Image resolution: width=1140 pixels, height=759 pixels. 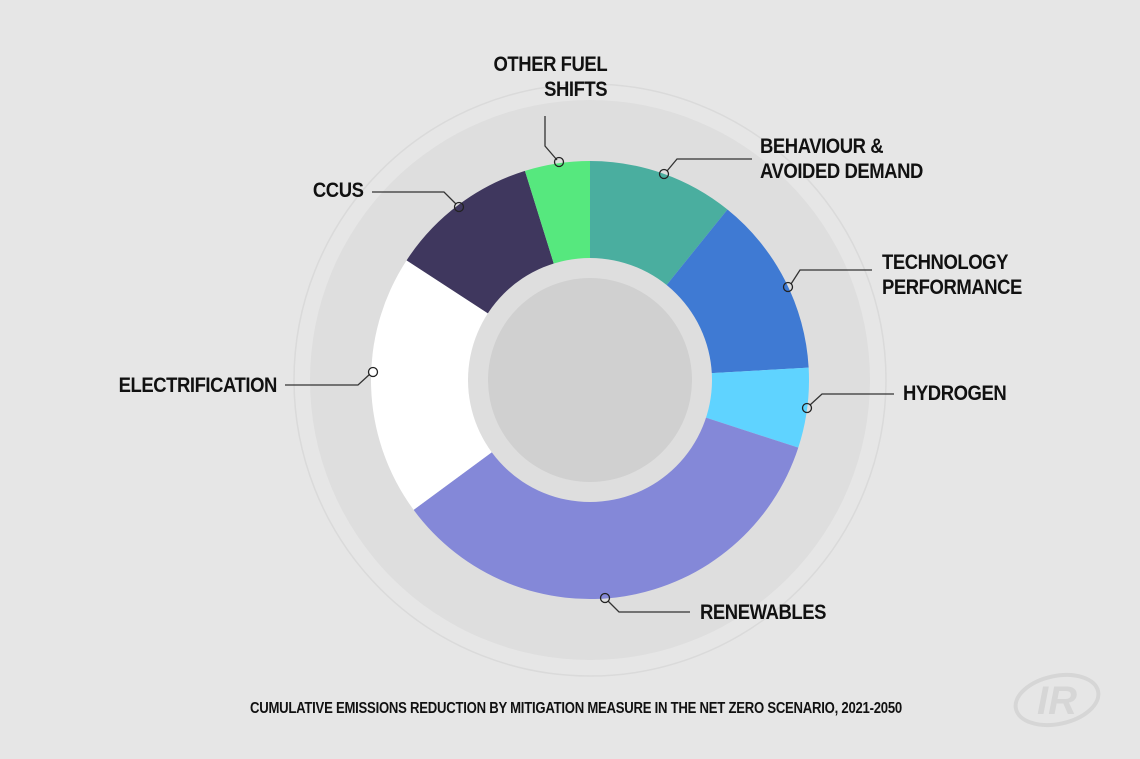 I want to click on dot-renewables, so click(x=605, y=598).